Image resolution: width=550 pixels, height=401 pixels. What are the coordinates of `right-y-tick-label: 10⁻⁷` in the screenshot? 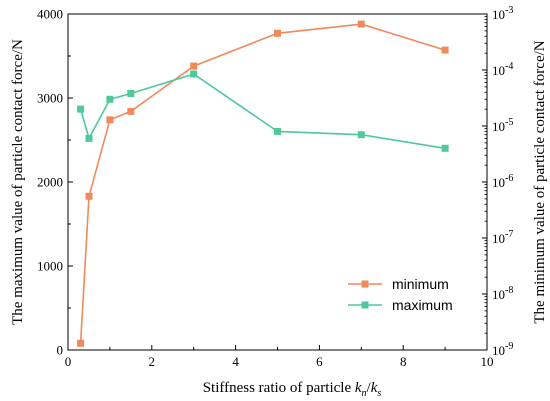 It's located at (502, 237).